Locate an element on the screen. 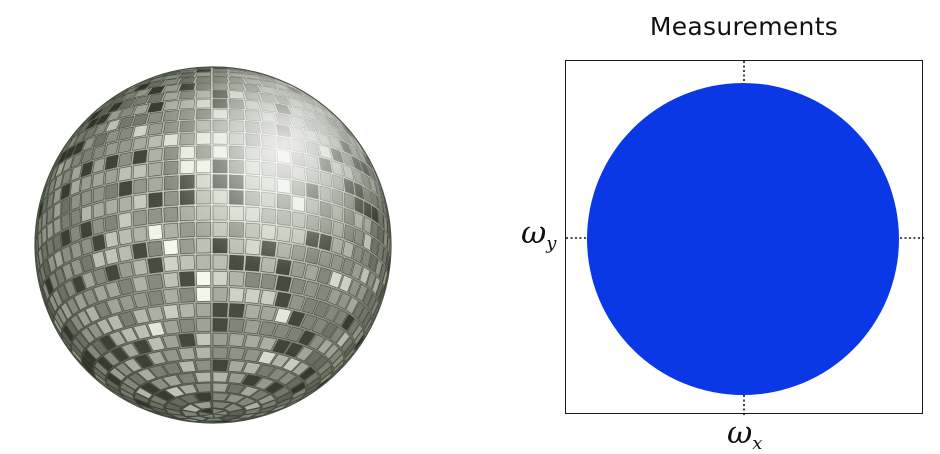 Image resolution: width=940 pixels, height=454 pixels. panel-title: Measurements is located at coordinates (744, 26).